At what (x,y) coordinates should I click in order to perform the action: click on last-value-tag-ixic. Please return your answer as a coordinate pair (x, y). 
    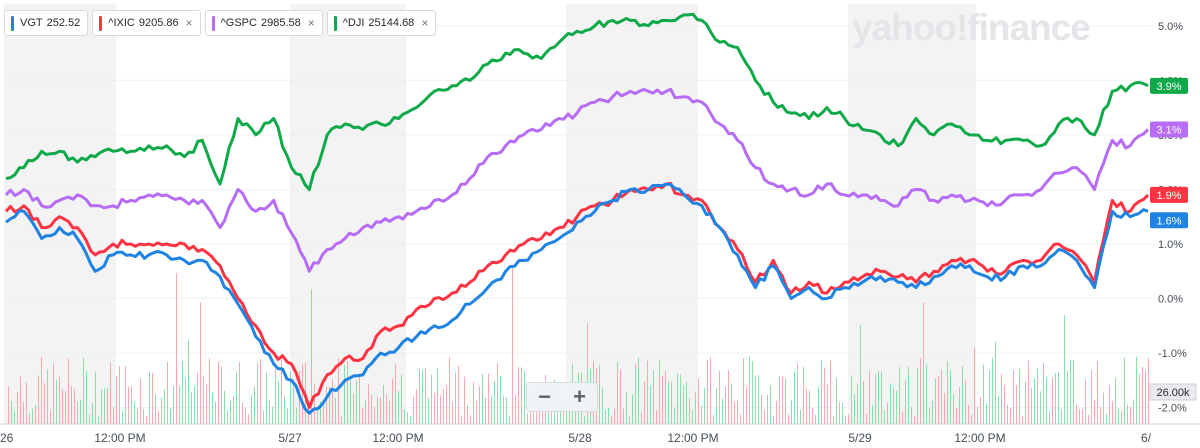
    Looking at the image, I should click on (1169, 194).